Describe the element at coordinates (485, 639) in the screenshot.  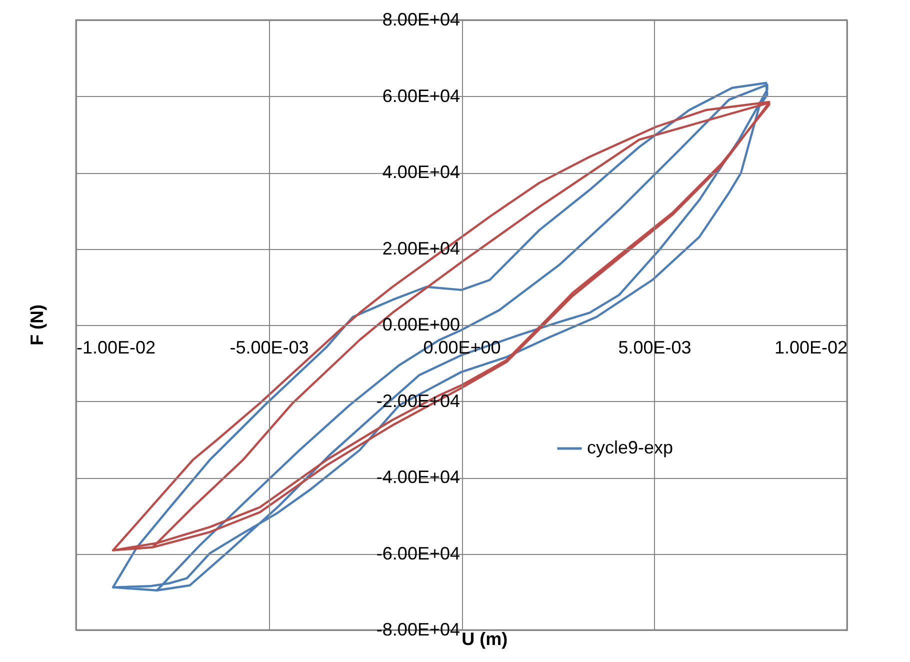
I see `x-axis-title: U (m)` at that location.